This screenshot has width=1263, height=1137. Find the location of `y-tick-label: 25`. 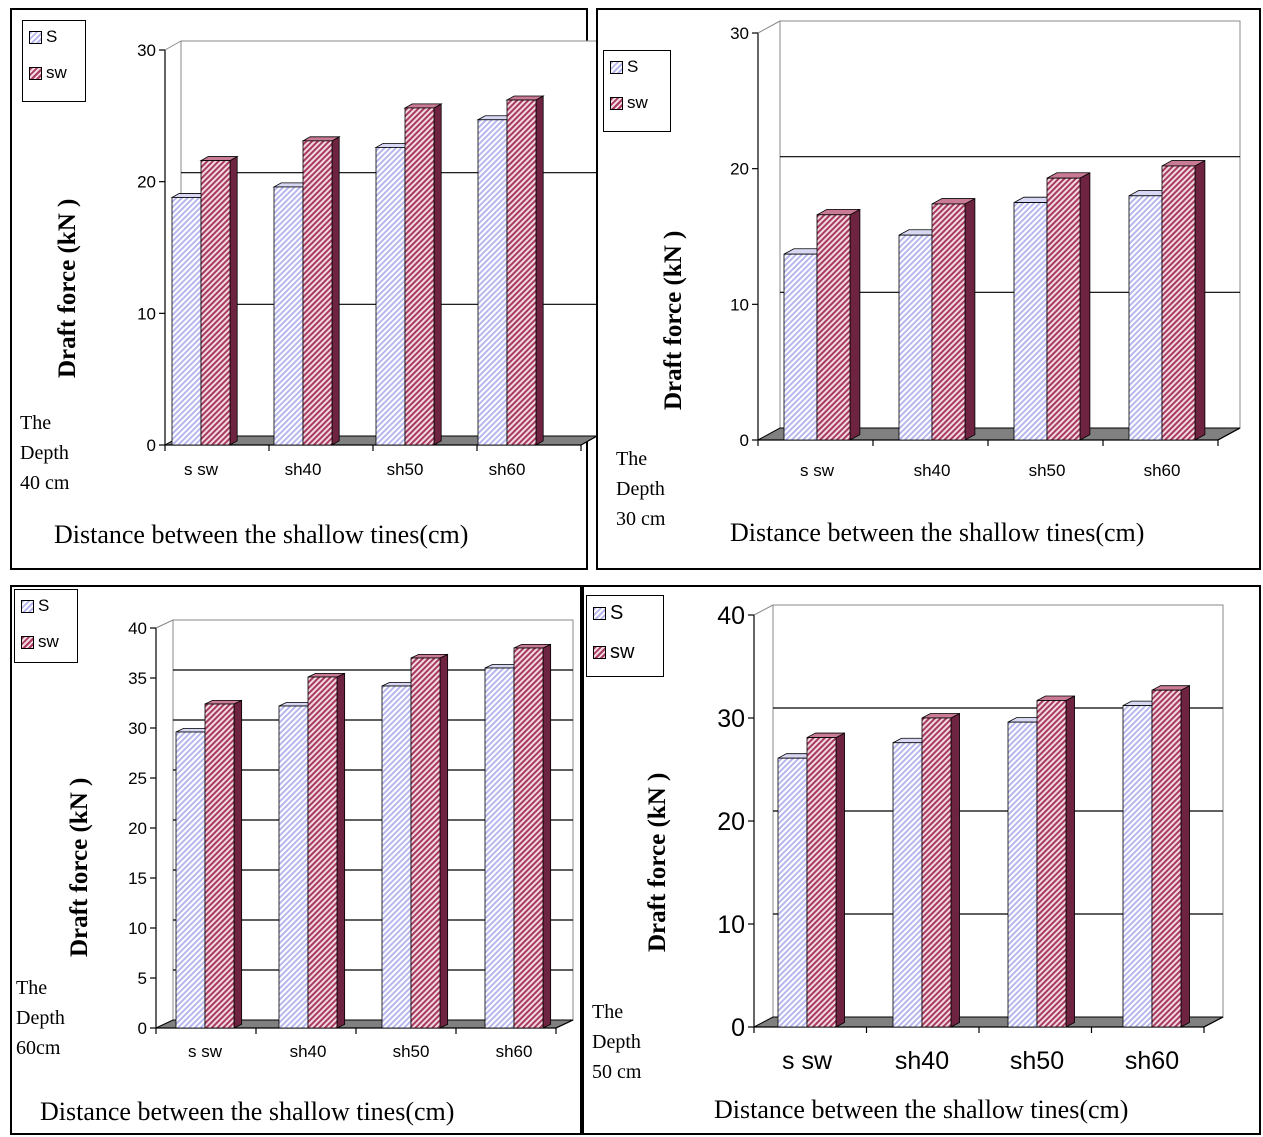

y-tick-label: 25 is located at coordinates (137, 778).